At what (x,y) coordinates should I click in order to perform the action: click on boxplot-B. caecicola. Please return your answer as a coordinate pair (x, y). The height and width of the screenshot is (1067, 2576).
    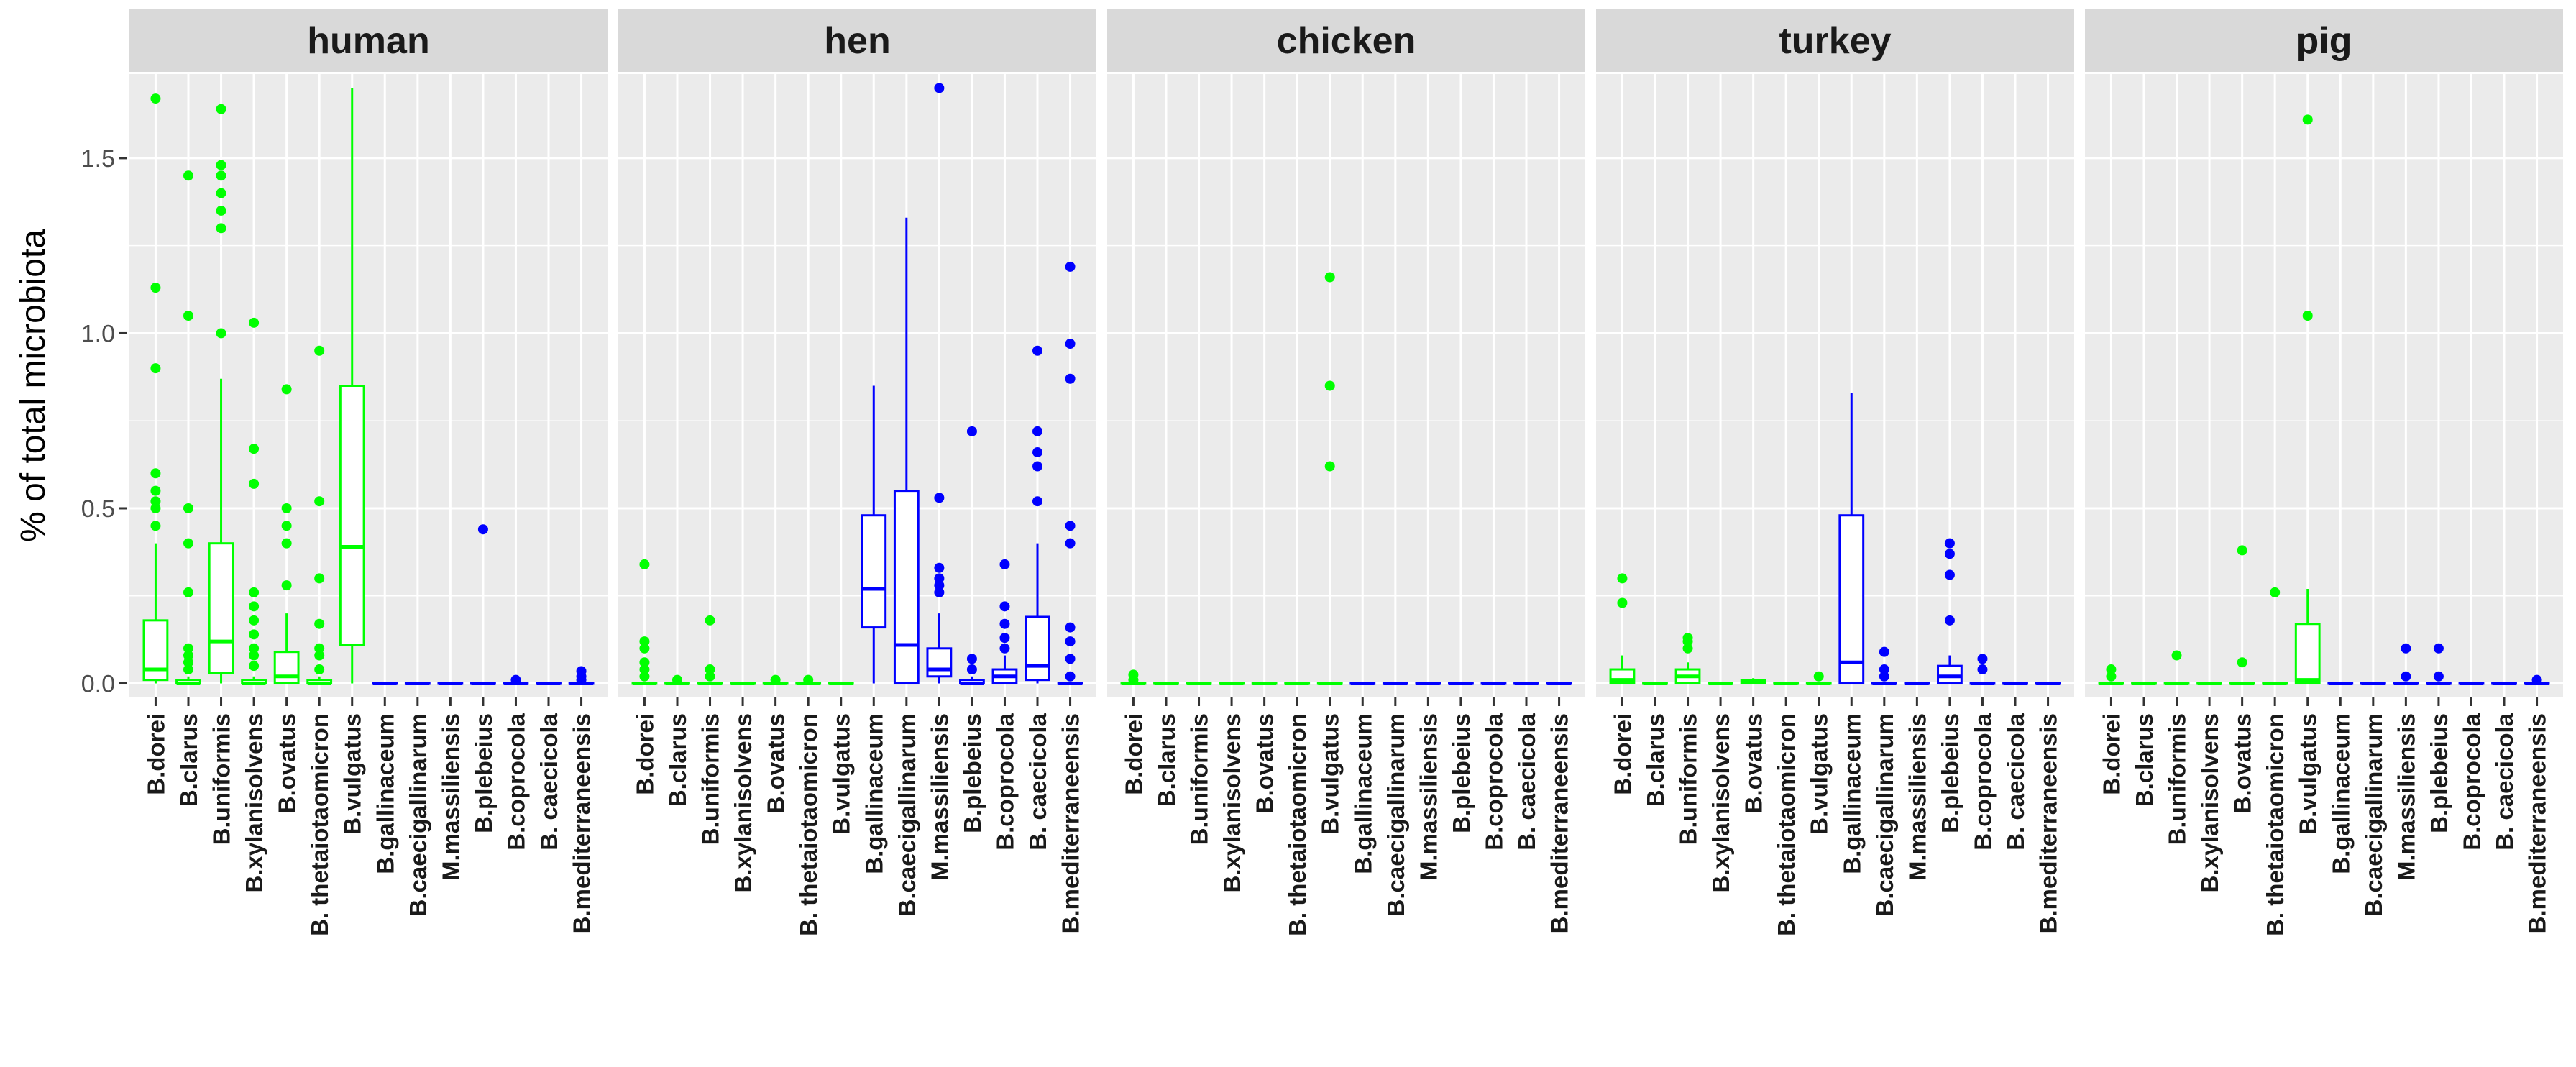
    Looking at the image, I should click on (1037, 514).